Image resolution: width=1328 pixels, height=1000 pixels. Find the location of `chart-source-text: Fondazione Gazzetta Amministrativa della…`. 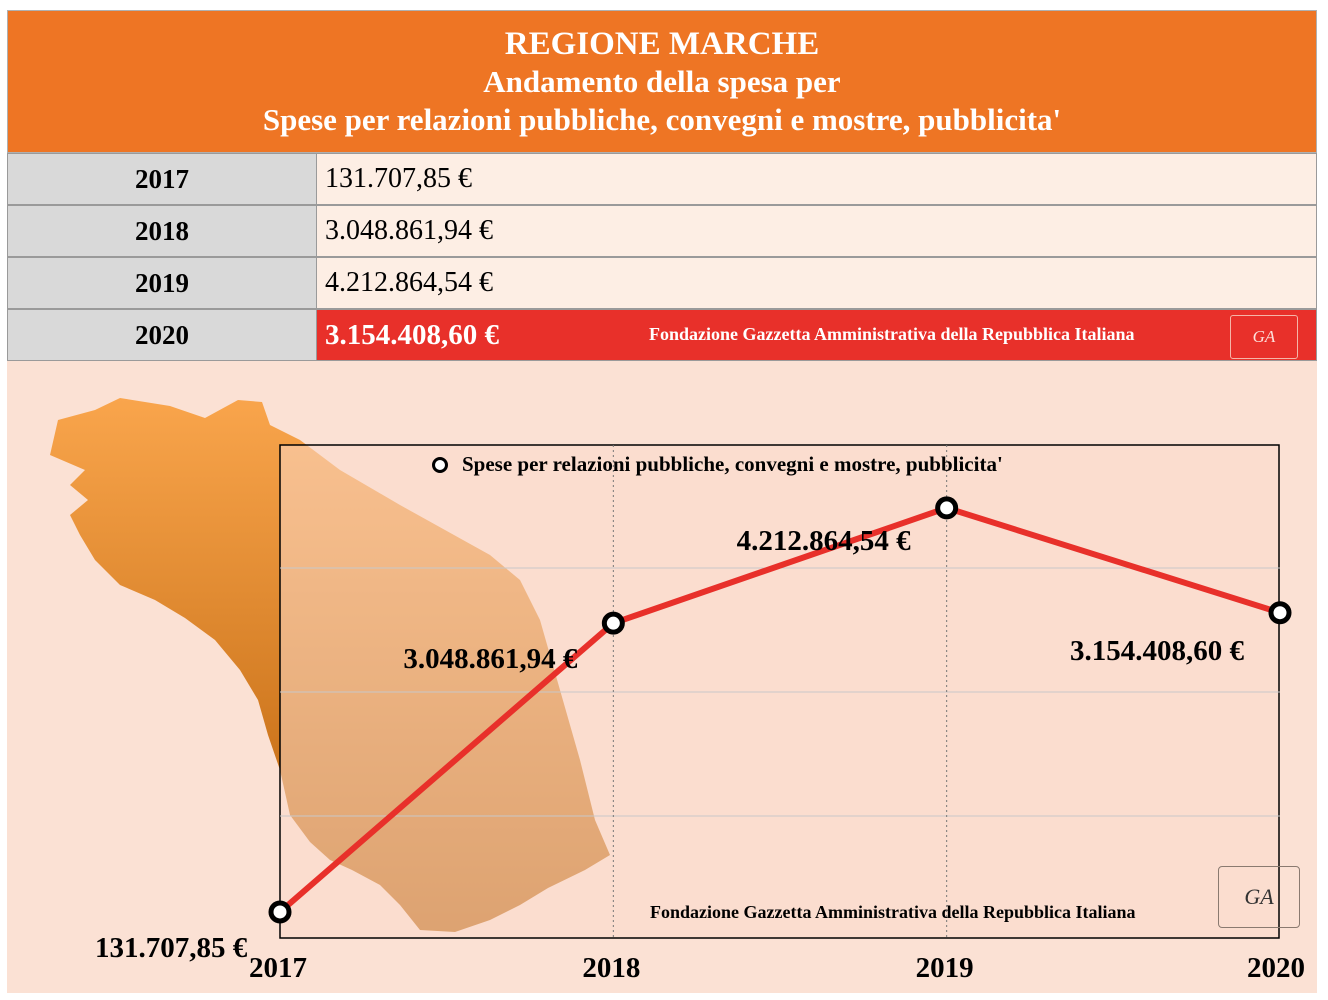

chart-source-text: Fondazione Gazzetta Amministrativa della… is located at coordinates (893, 912).